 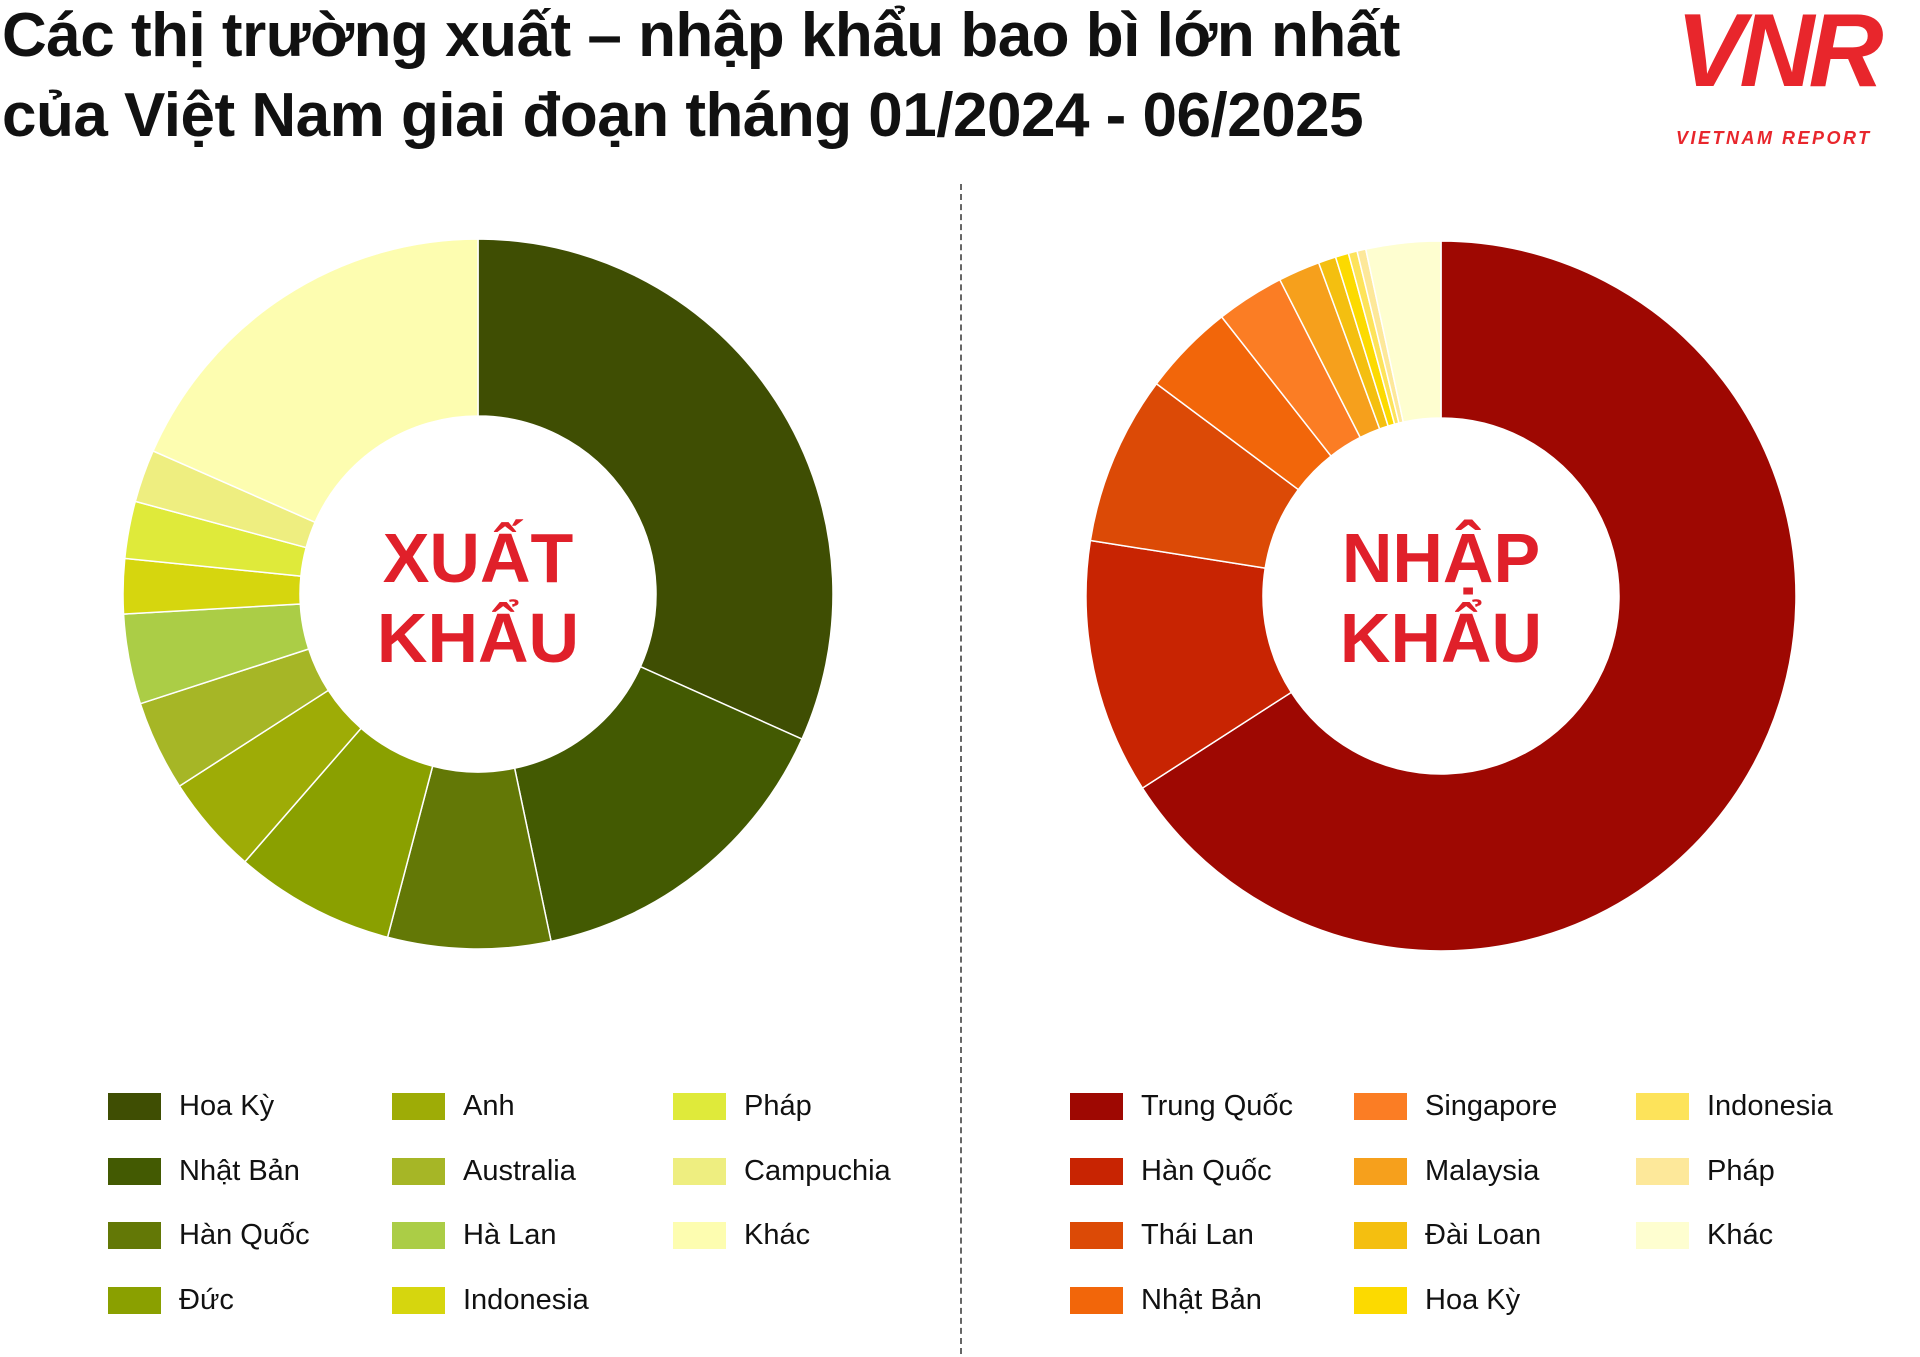 I want to click on export-legend-item: Hàn Quốc, so click(x=209, y=1235).